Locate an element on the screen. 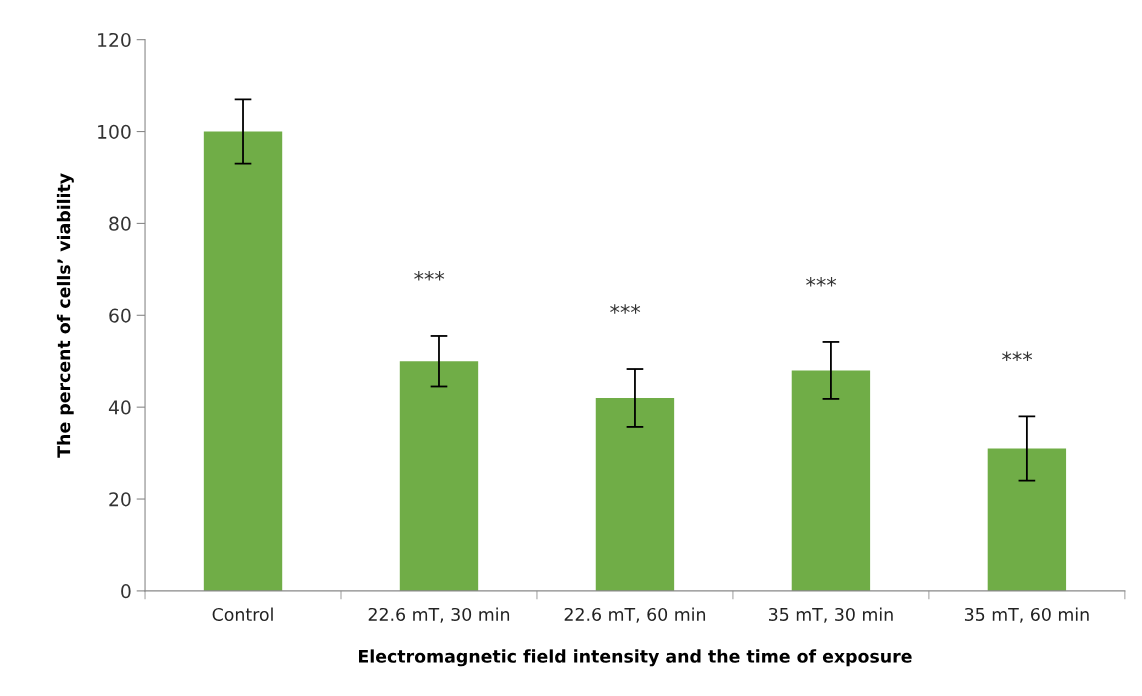 The height and width of the screenshot is (696, 1142). x-axis-title: Electromagnetic field intensity and the time of exposure is located at coordinates (635, 658).